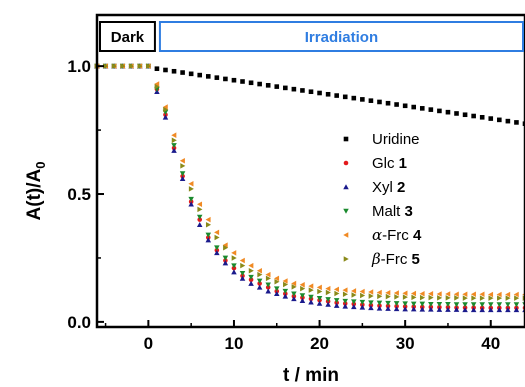  Describe the element at coordinates (405, 343) in the screenshot. I see `x-tick-label: 30` at that location.